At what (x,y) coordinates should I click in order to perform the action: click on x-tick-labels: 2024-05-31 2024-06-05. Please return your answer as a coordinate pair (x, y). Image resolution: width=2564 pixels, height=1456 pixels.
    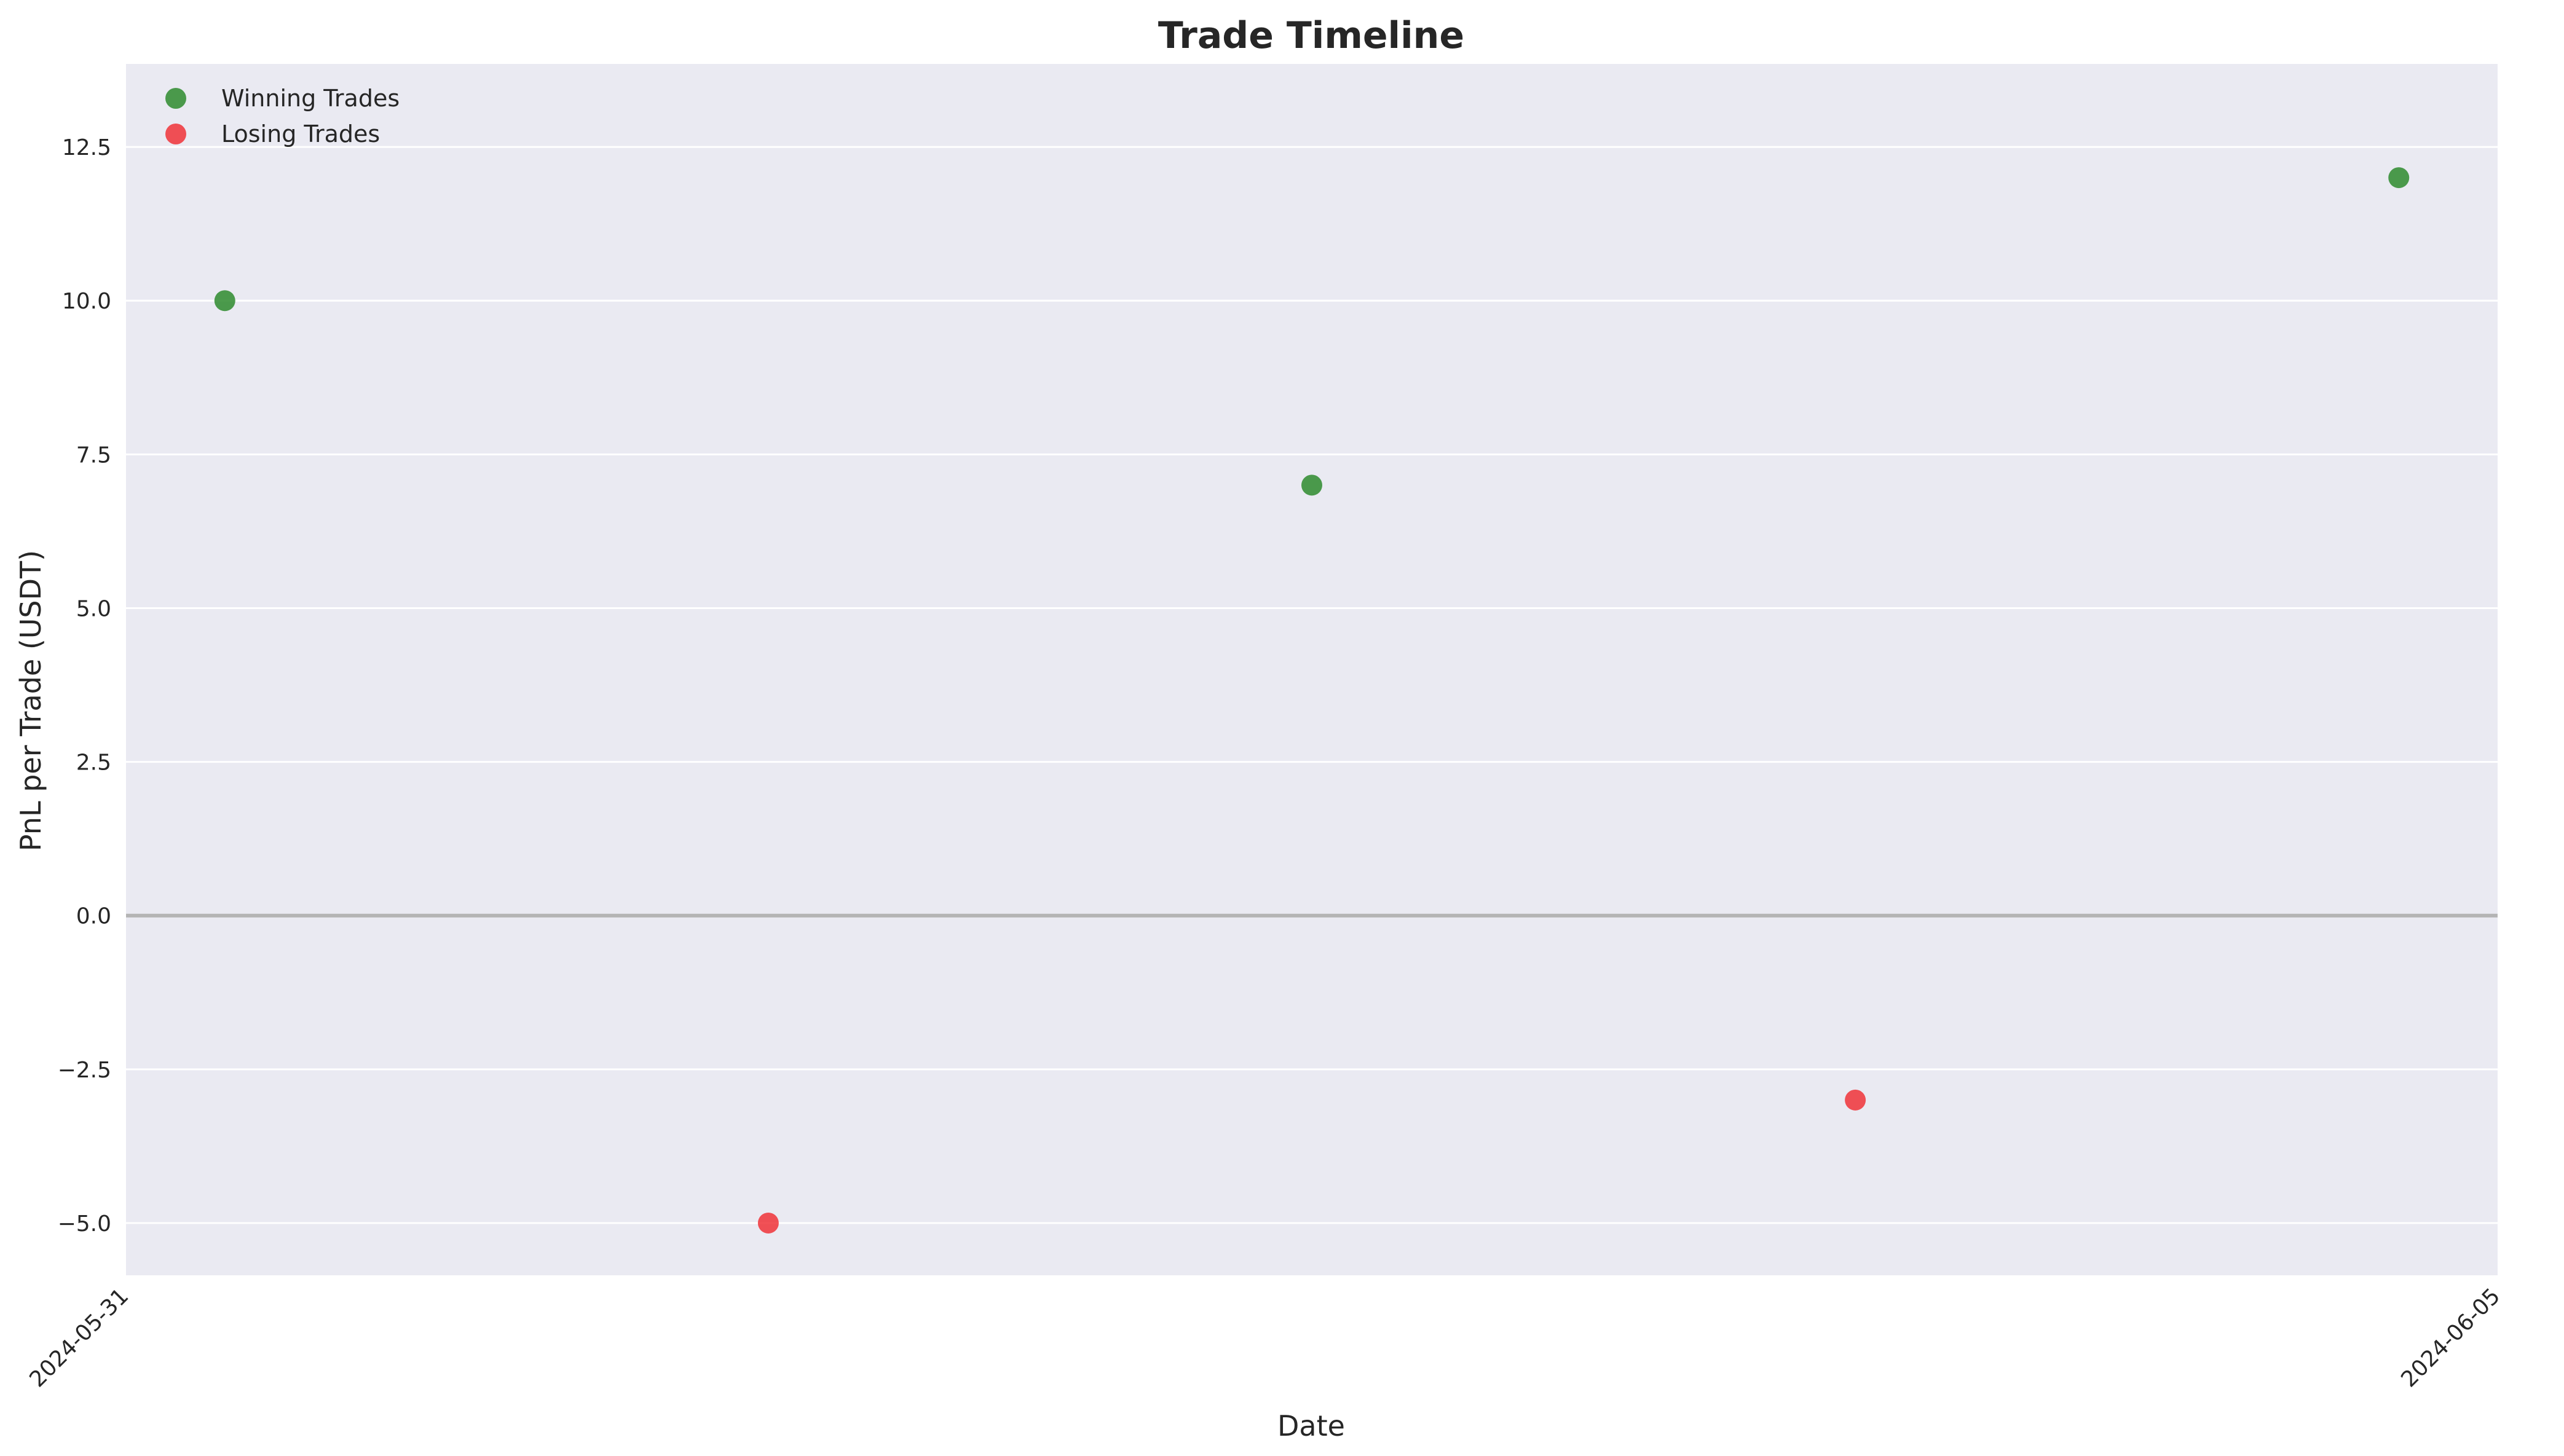
    Looking at the image, I should click on (1265, 1337).